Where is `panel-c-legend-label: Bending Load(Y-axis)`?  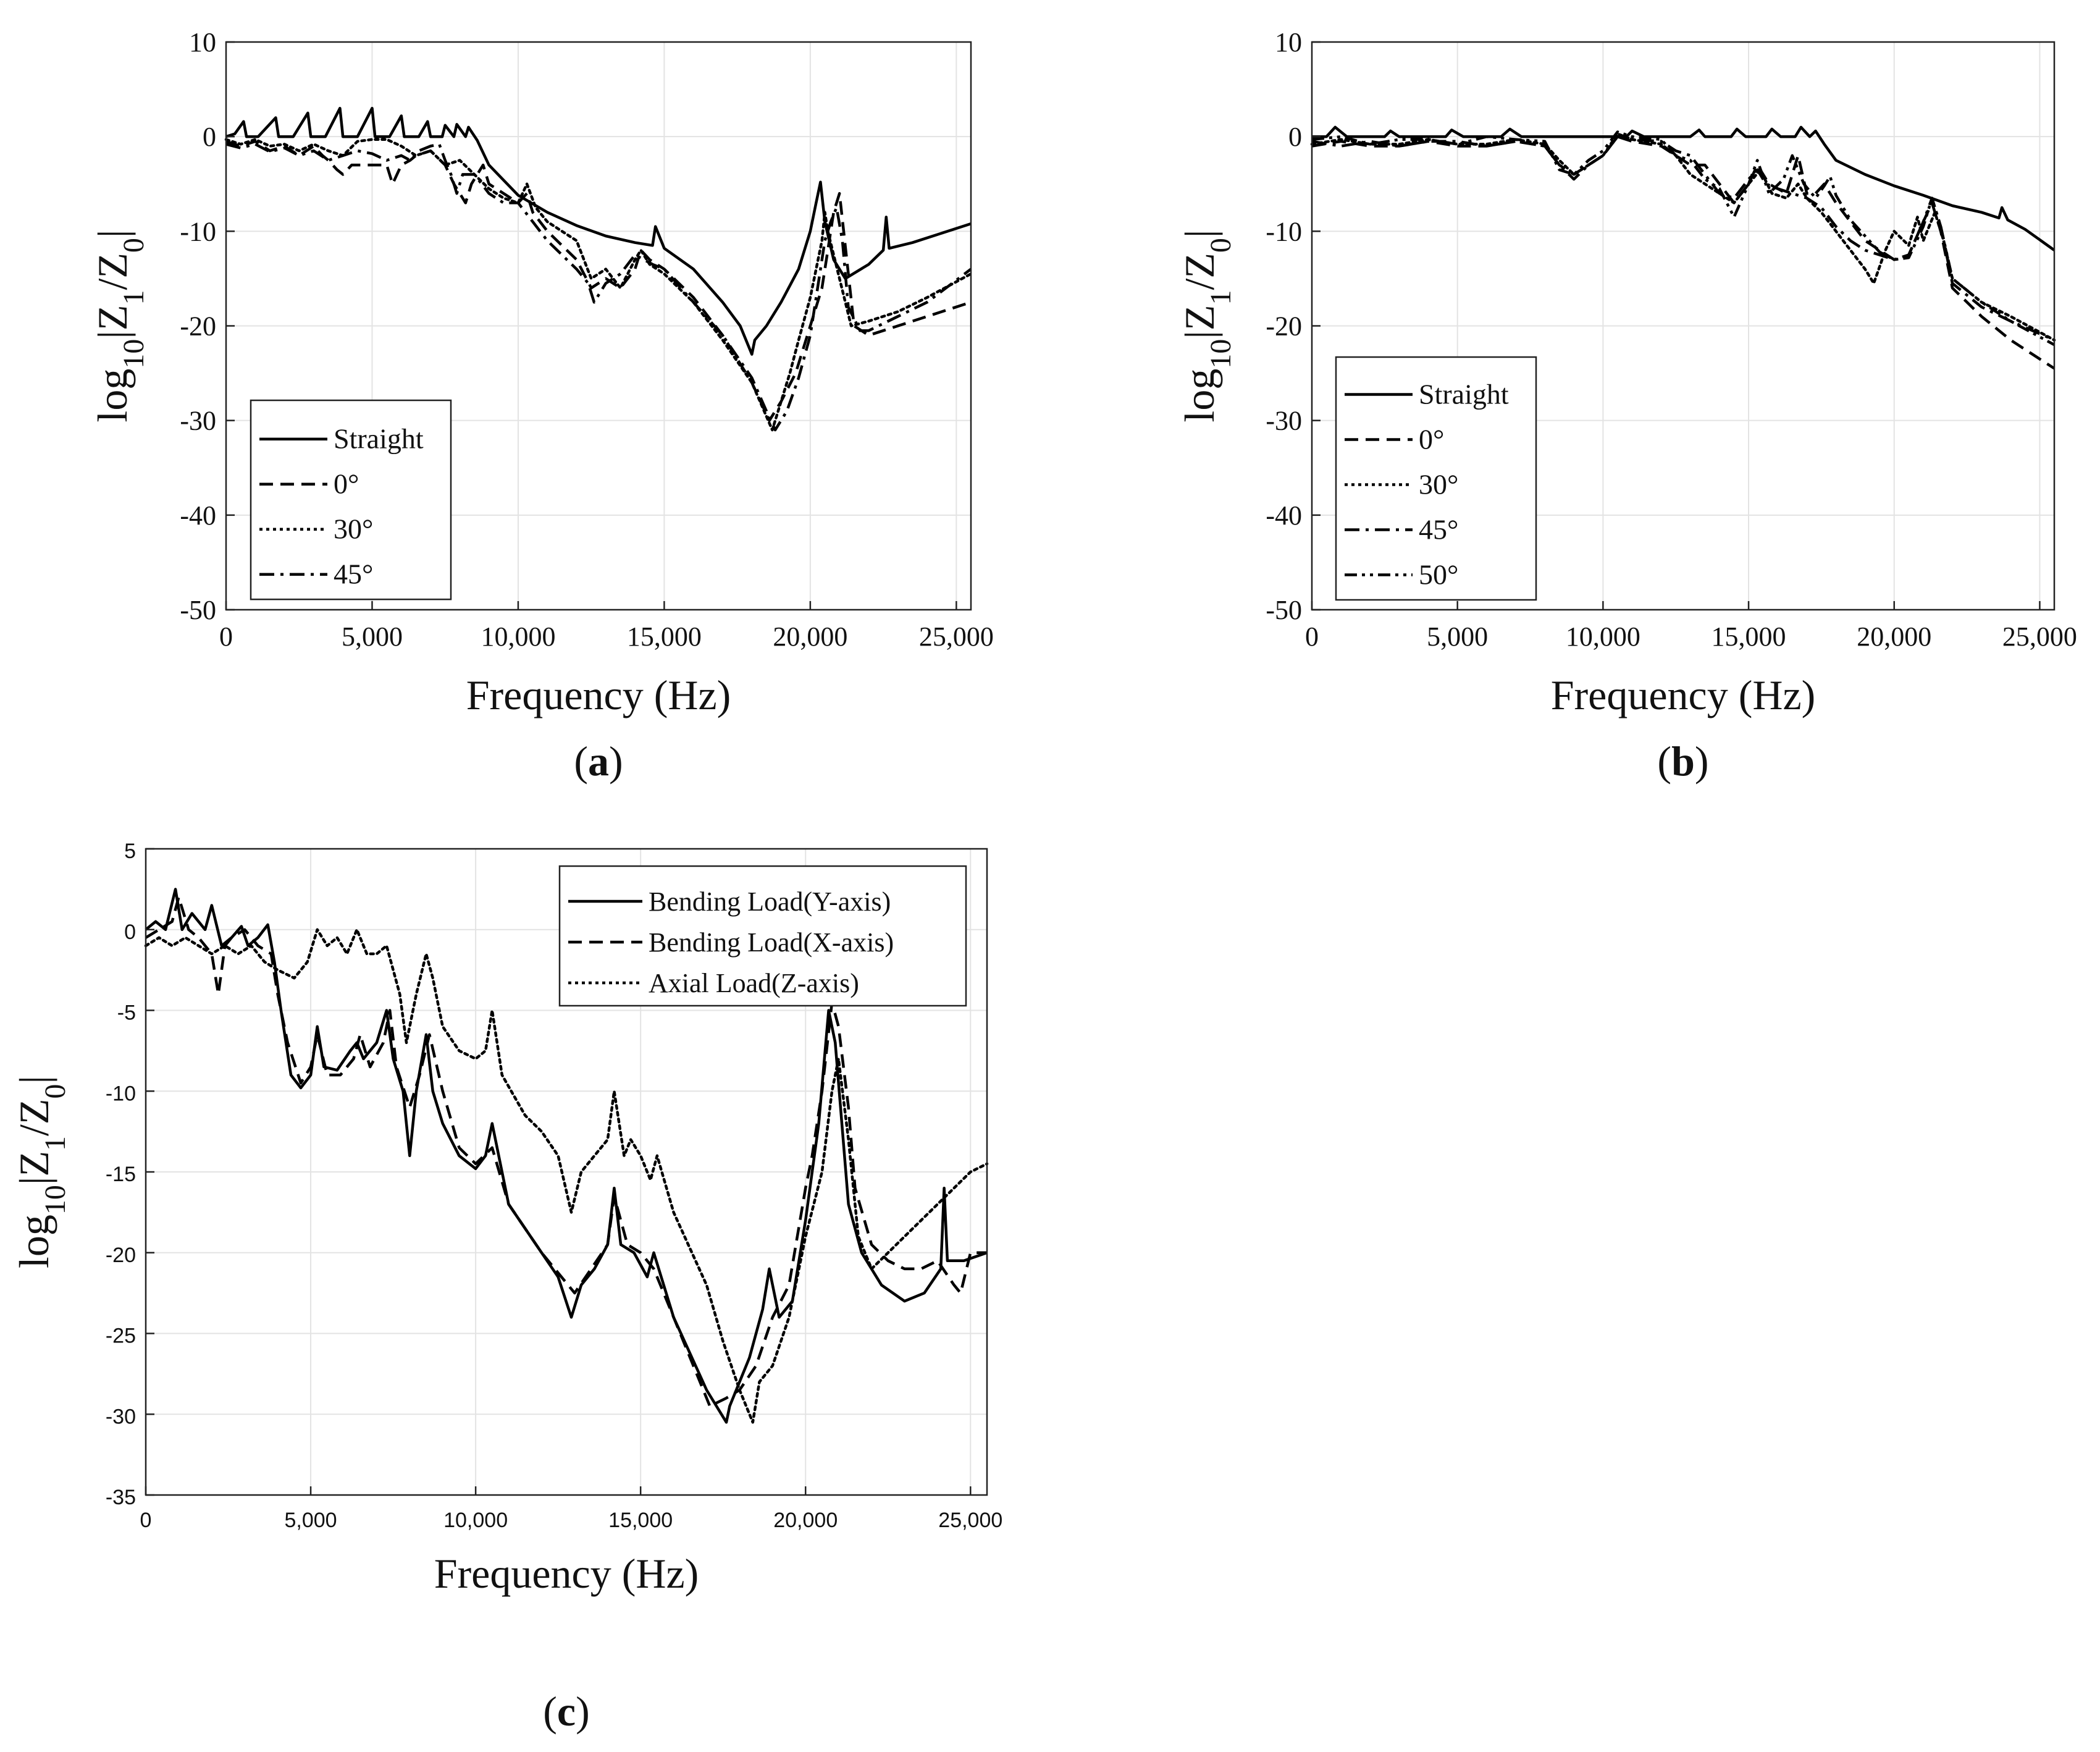 panel-c-legend-label: Bending Load(Y-axis) is located at coordinates (770, 902).